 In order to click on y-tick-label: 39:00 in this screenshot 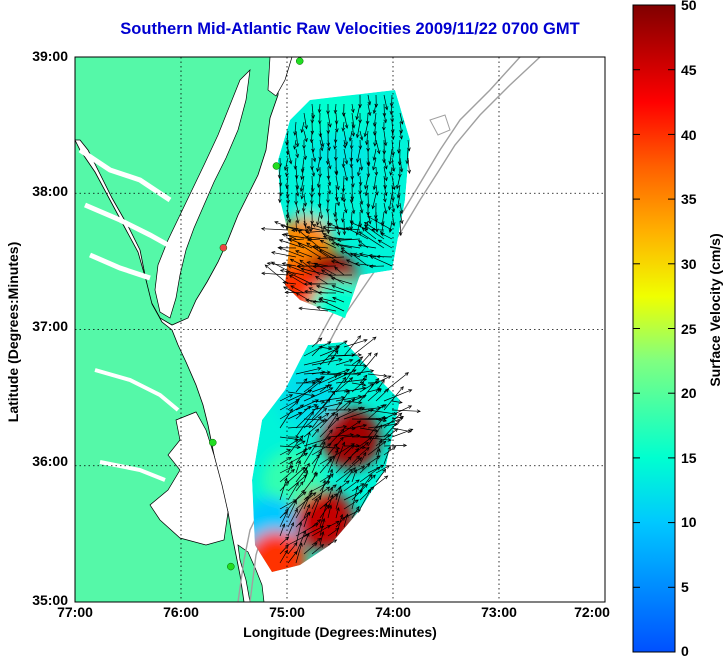, I will do `click(50, 56)`.